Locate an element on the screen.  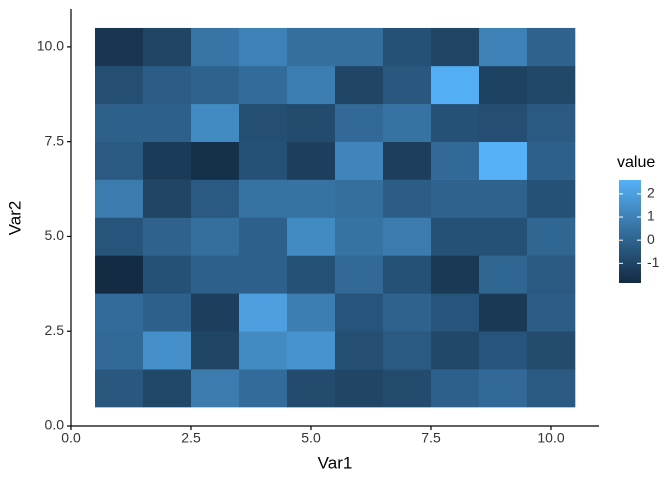
x-tick-label: 5.0 is located at coordinates (311, 438).